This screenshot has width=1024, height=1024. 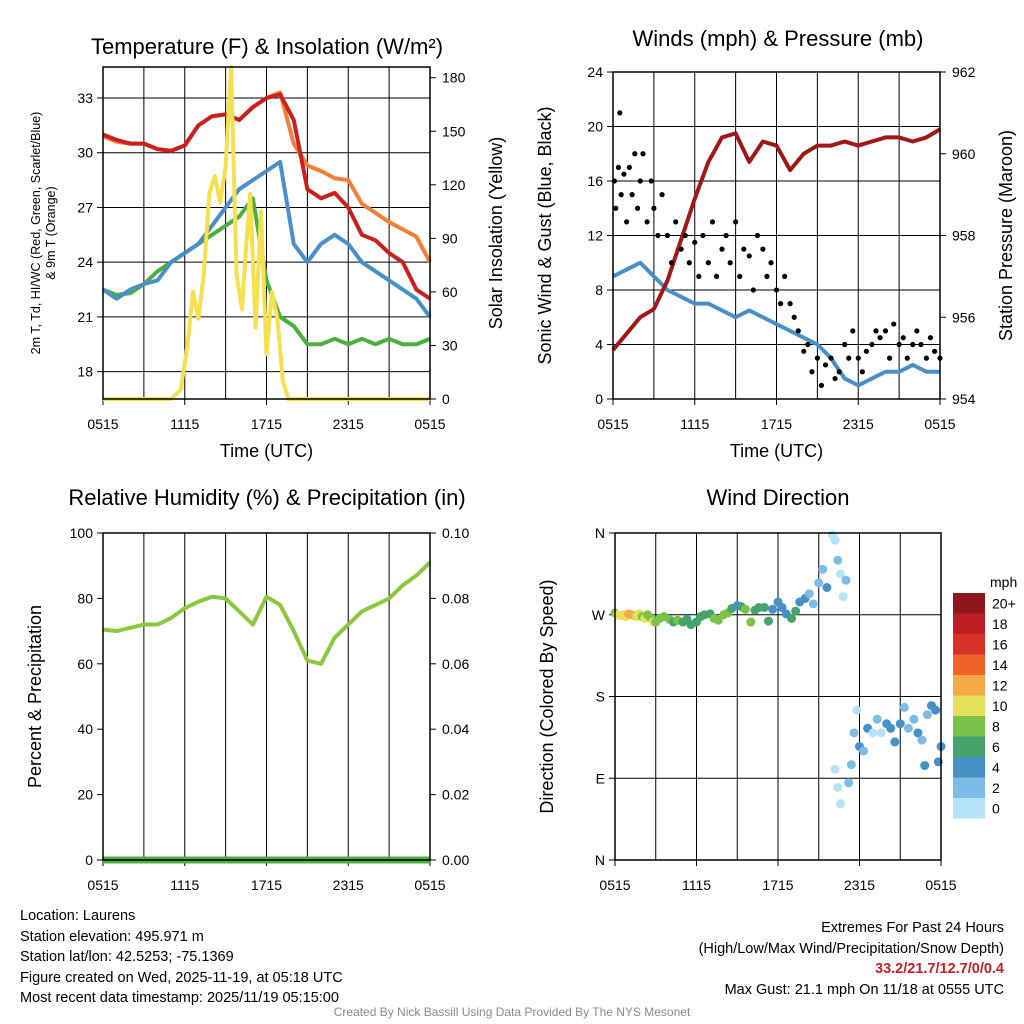 I want to click on y-tick-label: 4, so click(x=599, y=345).